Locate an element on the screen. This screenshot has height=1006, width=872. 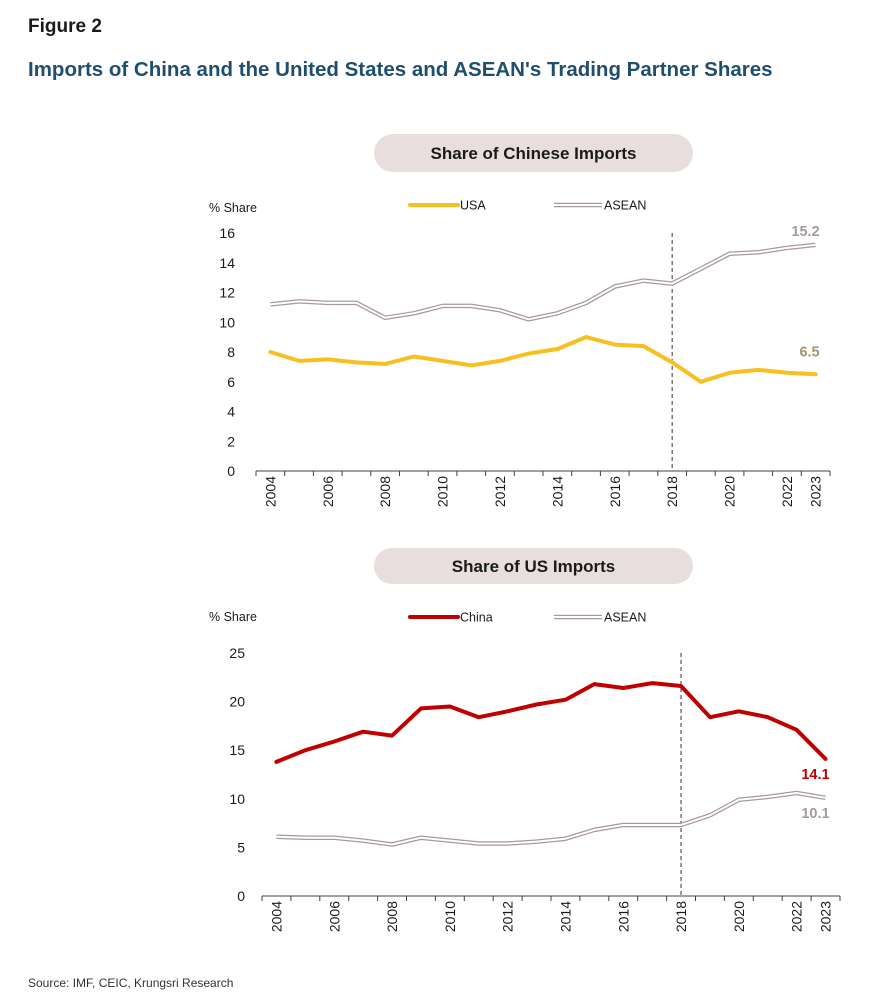
y-tick-label: 15 is located at coordinates (237, 750).